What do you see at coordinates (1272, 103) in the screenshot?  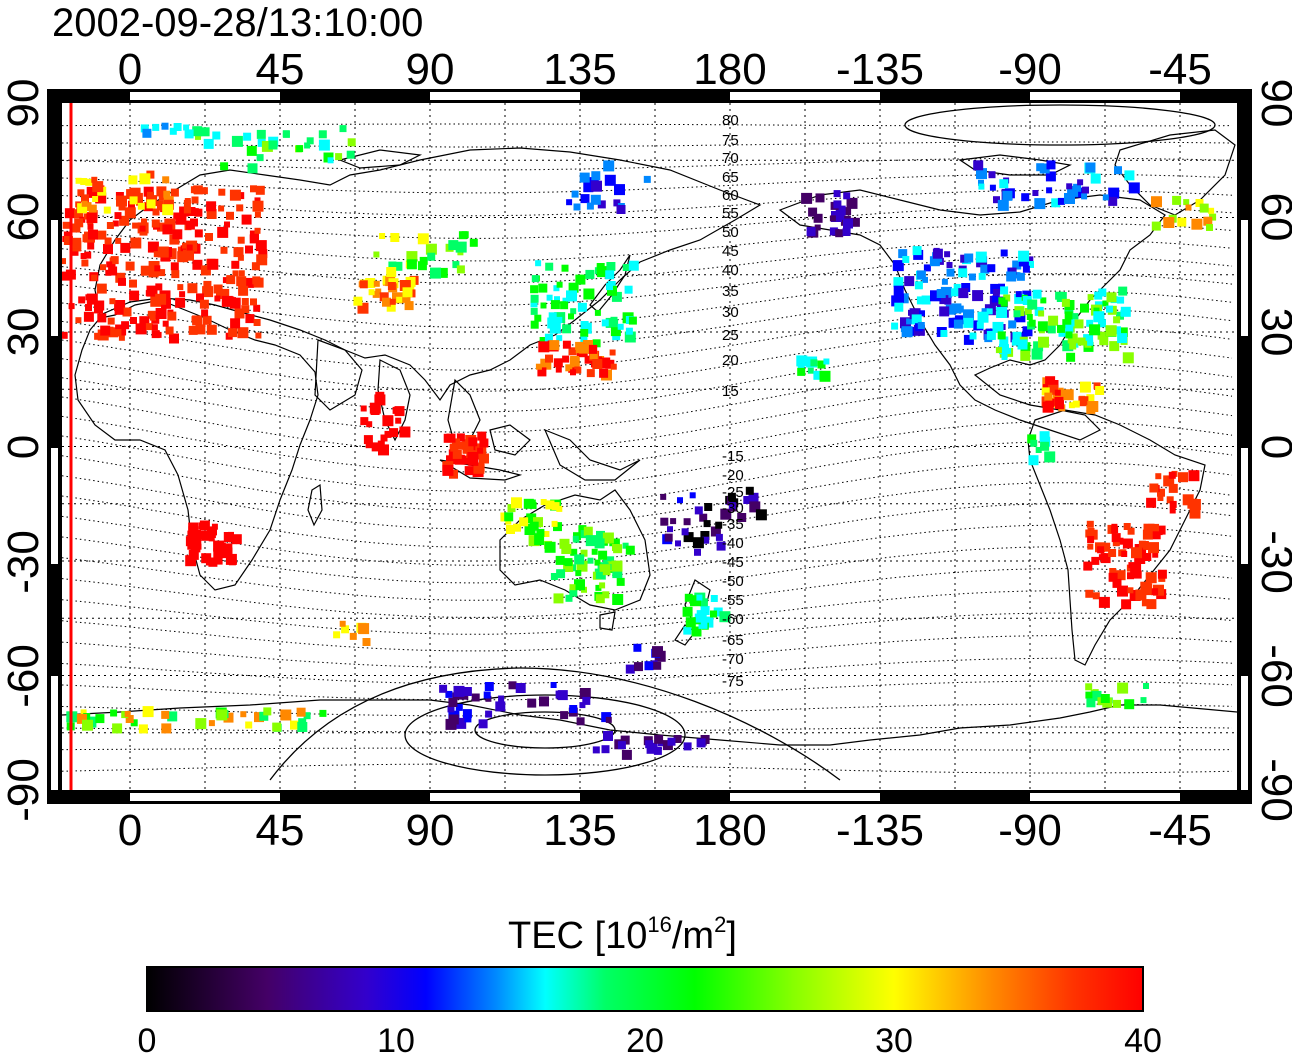 I see `latitude-label: 90` at bounding box center [1272, 103].